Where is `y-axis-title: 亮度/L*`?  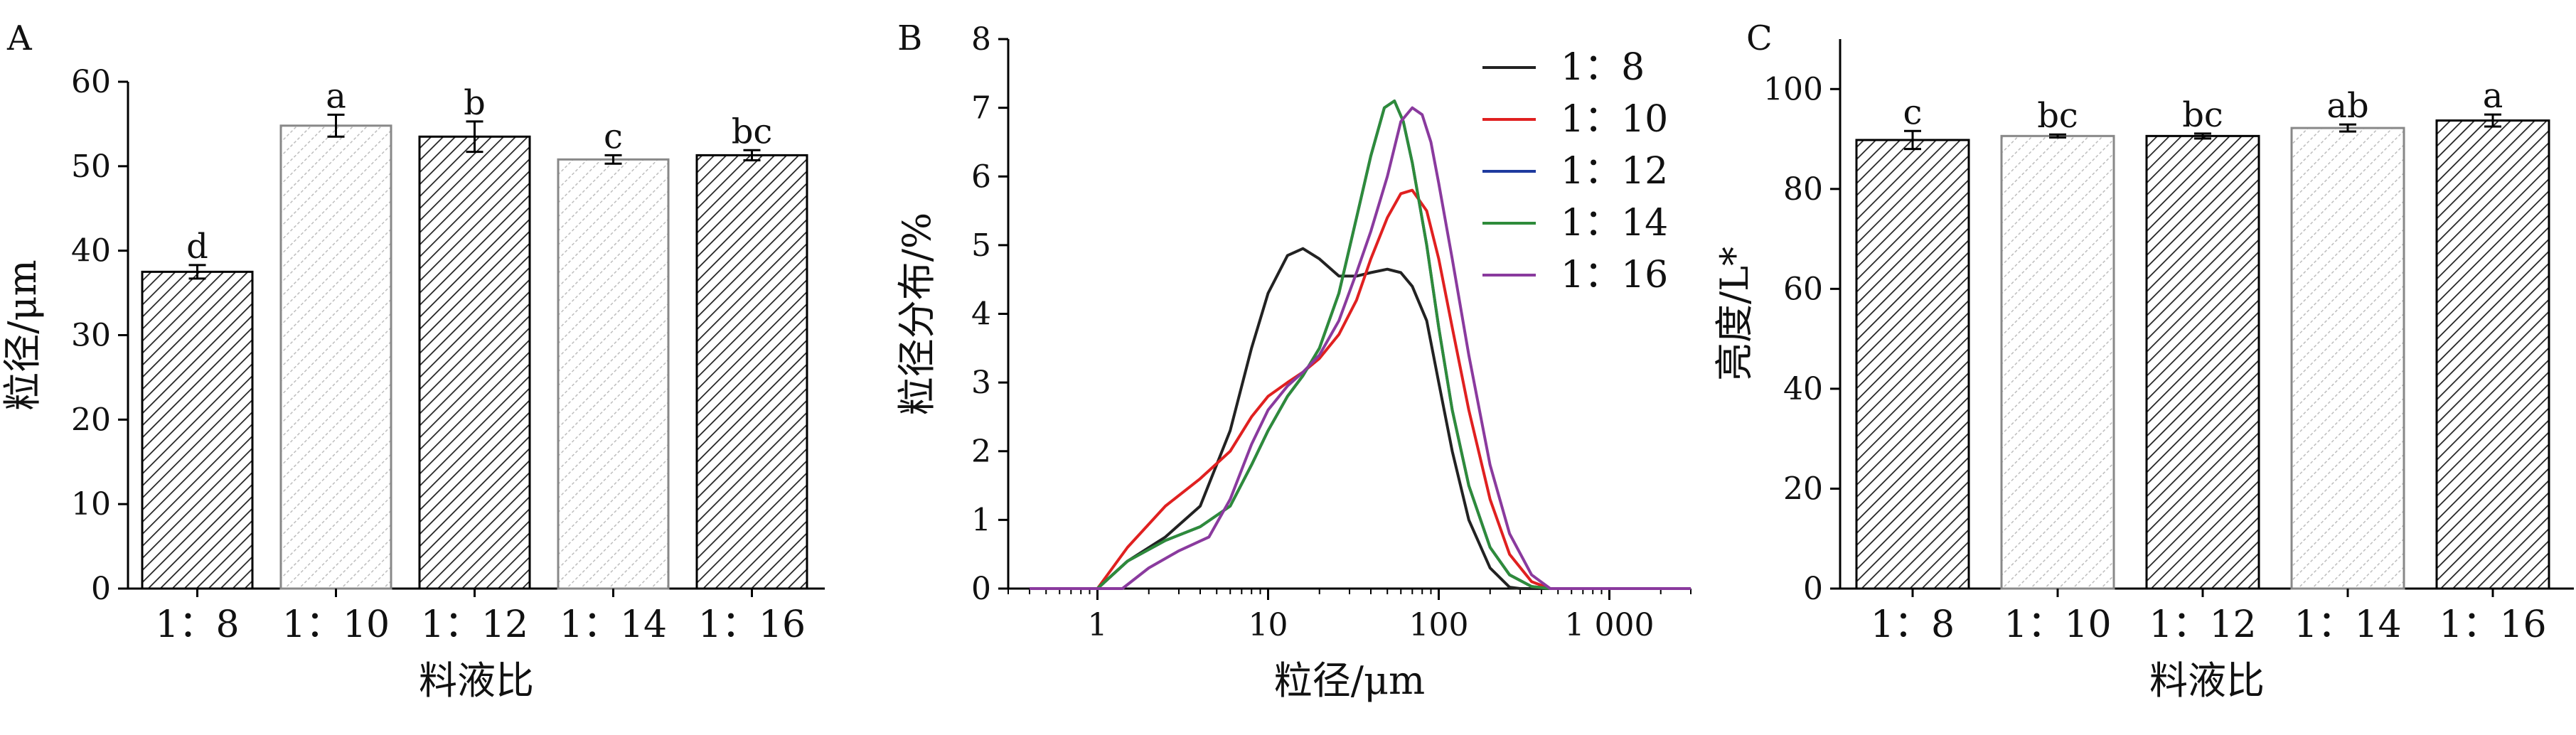 y-axis-title: 亮度/L* is located at coordinates (1734, 314).